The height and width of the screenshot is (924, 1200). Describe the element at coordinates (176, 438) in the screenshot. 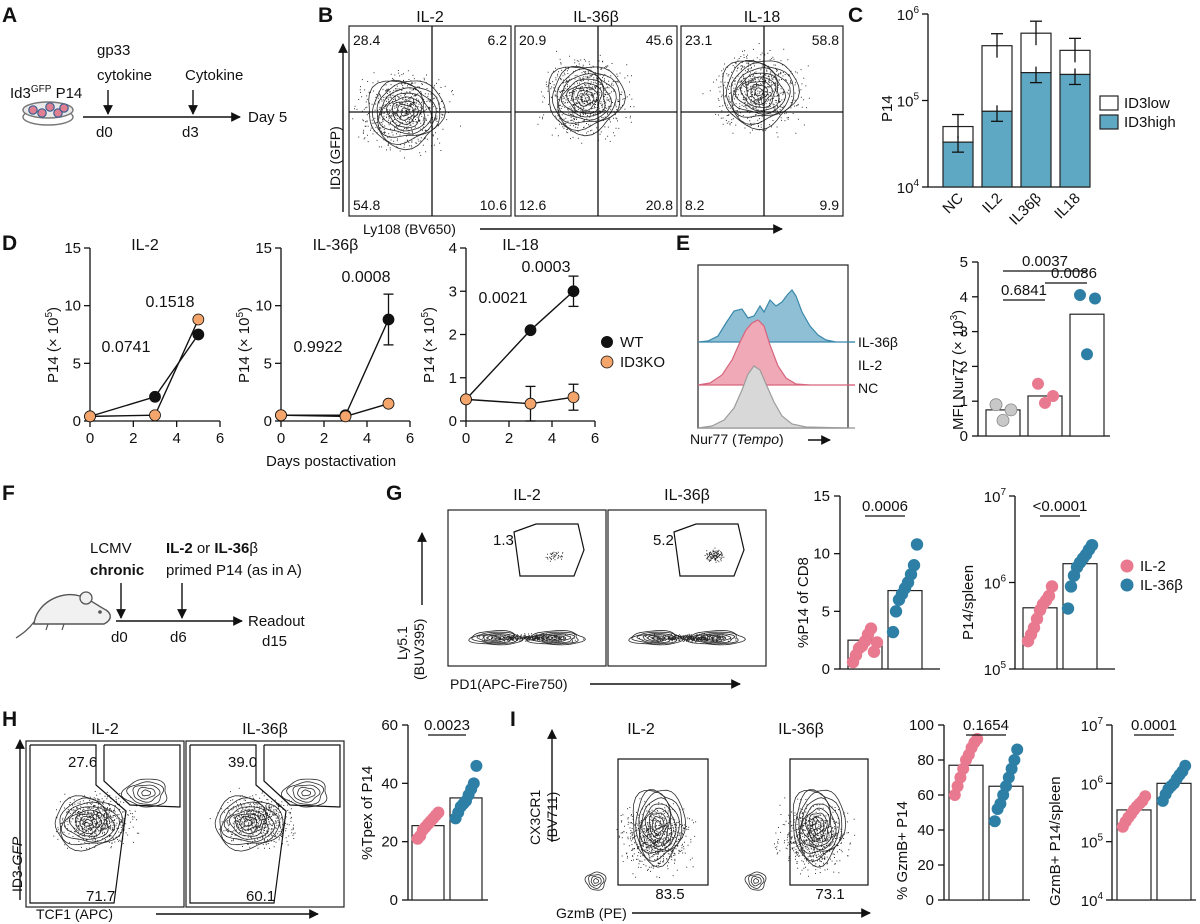

I see `d-xtick-label: 4` at that location.